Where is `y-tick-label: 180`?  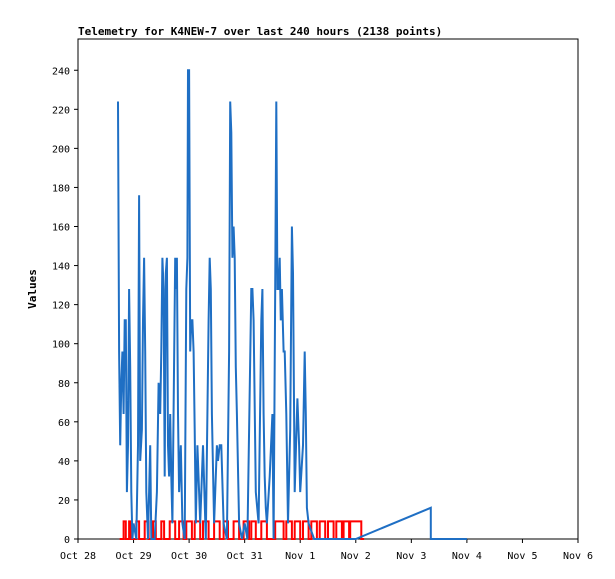 y-tick-label: 180 is located at coordinates (61, 188).